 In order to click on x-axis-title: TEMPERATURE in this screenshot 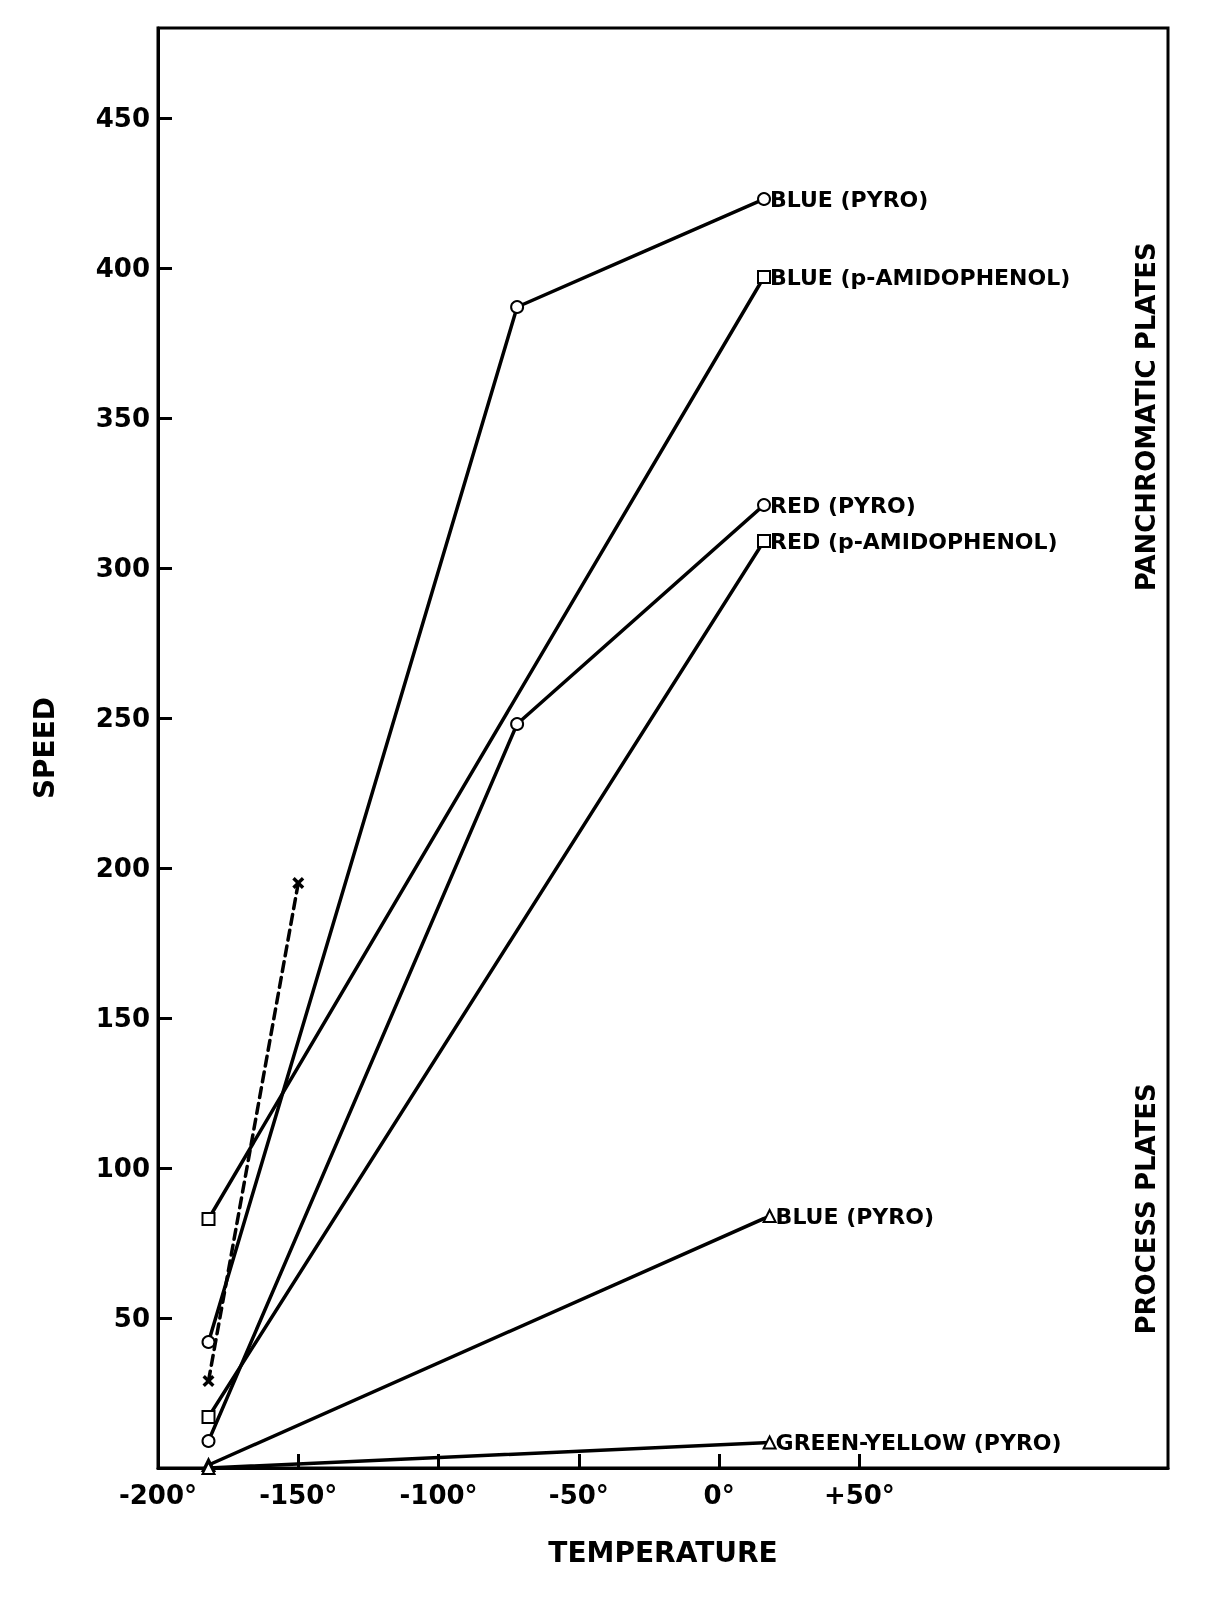, I will do `click(663, 1552)`.